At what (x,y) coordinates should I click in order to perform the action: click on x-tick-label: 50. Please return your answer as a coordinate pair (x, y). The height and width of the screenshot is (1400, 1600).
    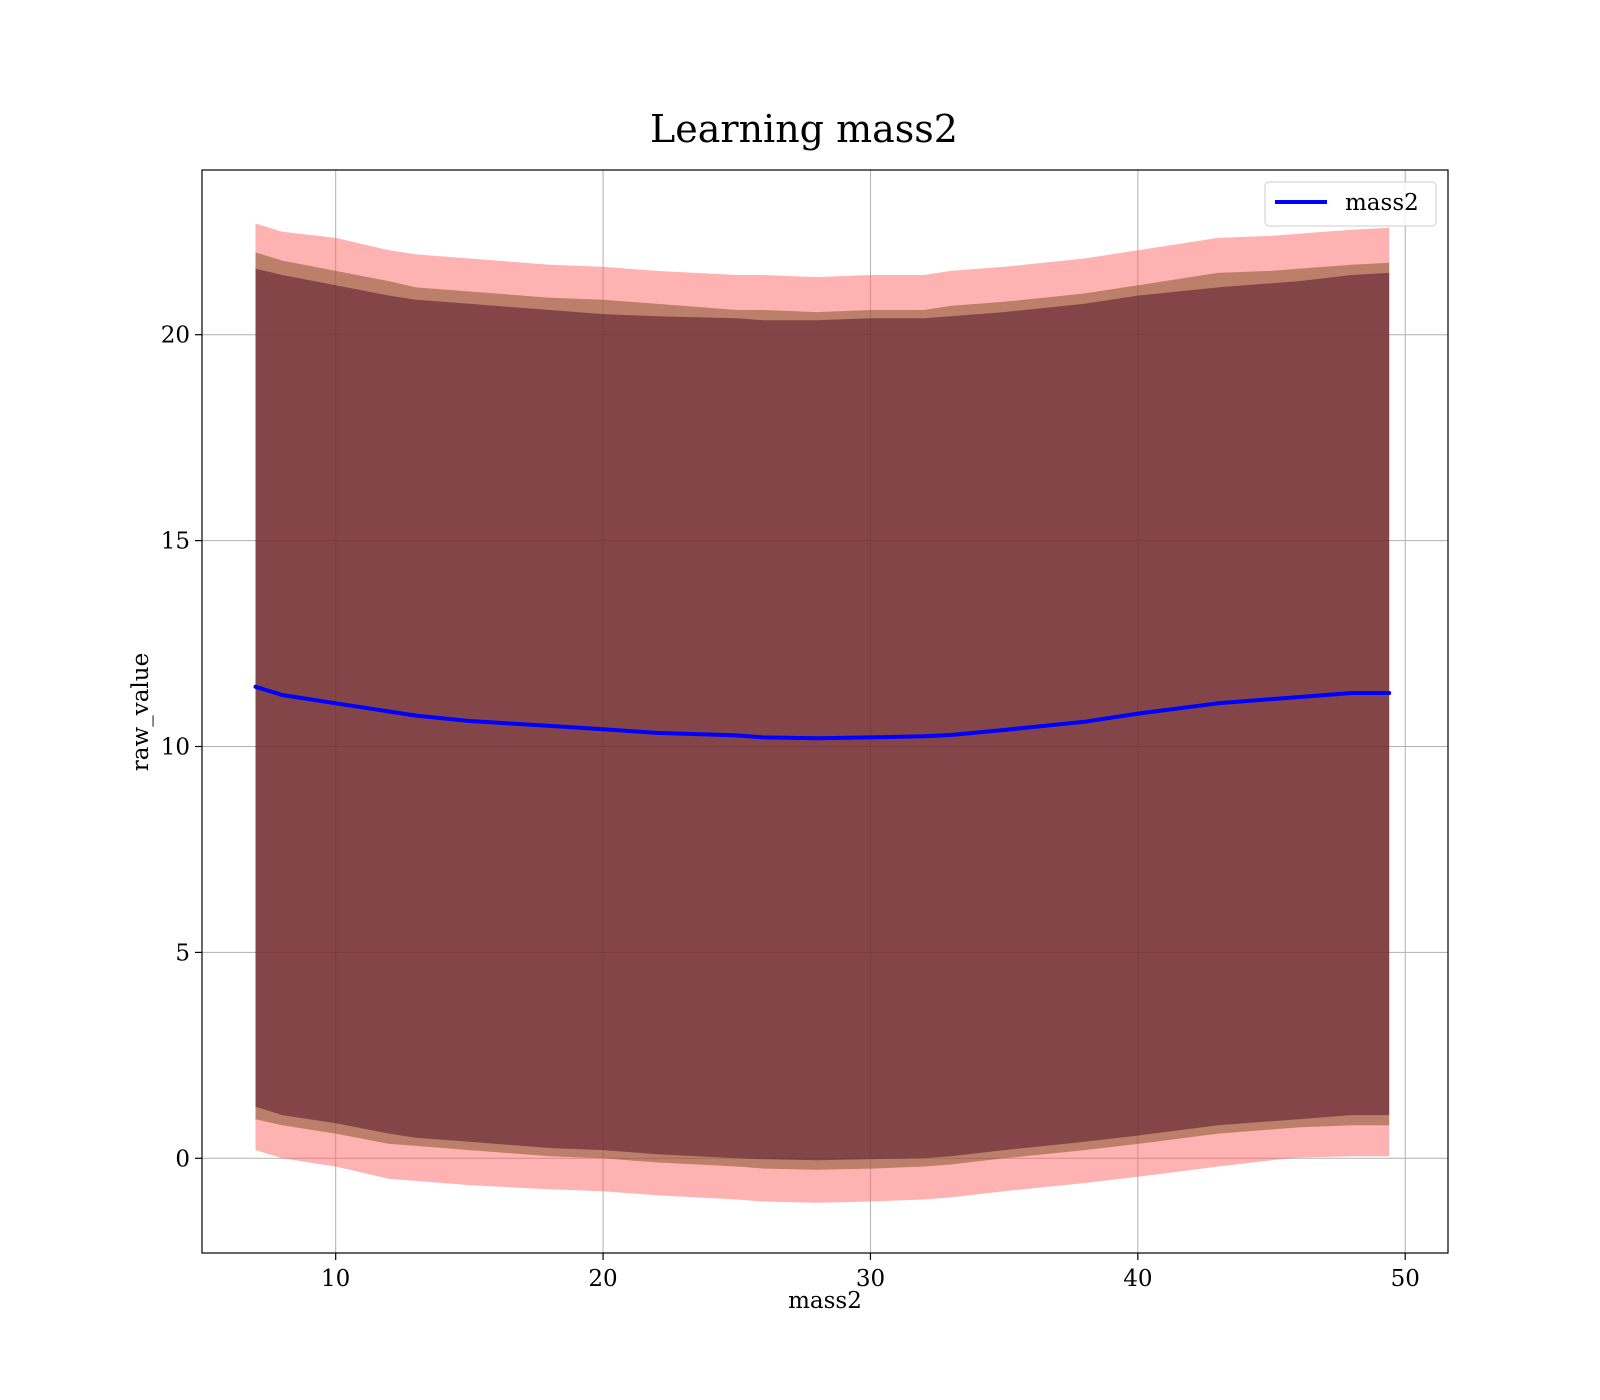
    Looking at the image, I should click on (1405, 1279).